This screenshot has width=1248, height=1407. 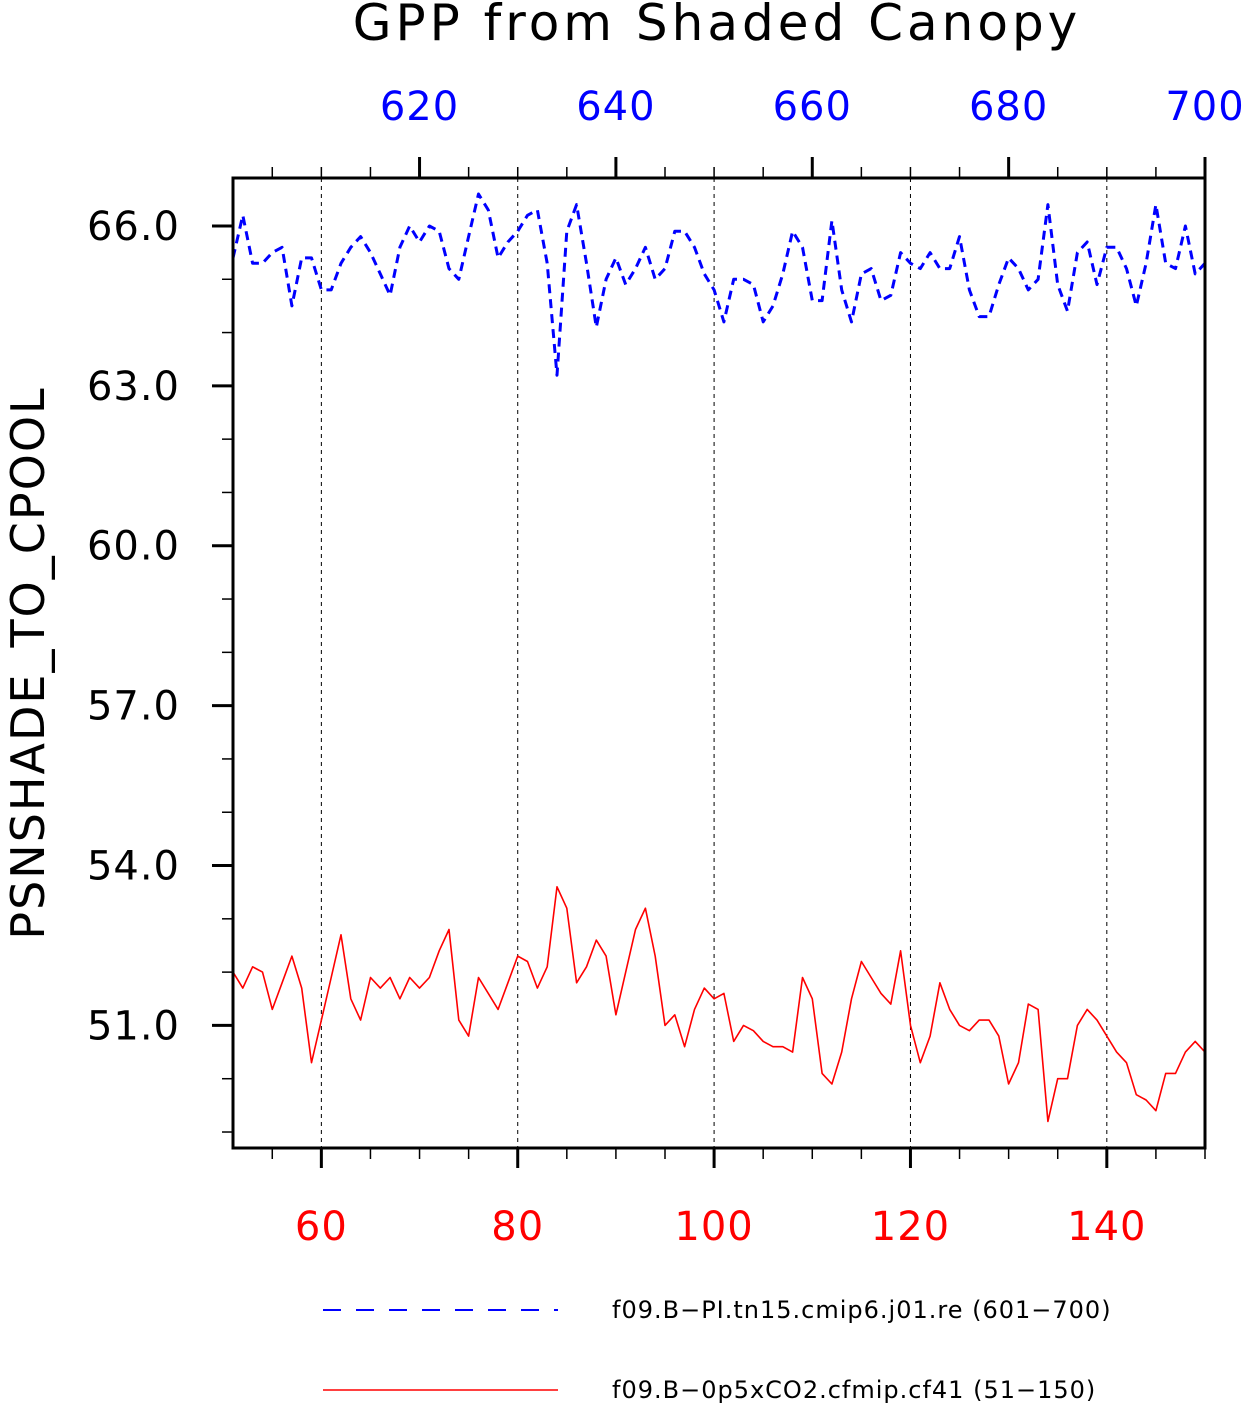 I want to click on x-bottom-tick-label: 100, so click(x=713, y=1227).